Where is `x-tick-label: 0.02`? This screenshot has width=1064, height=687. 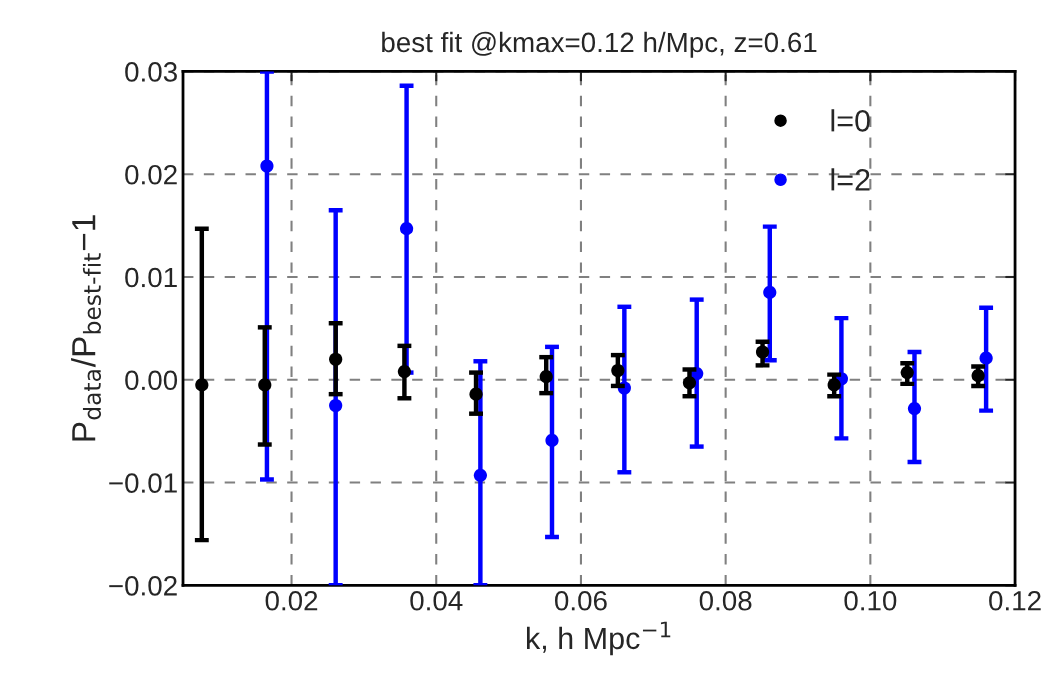 x-tick-label: 0.02 is located at coordinates (291, 600).